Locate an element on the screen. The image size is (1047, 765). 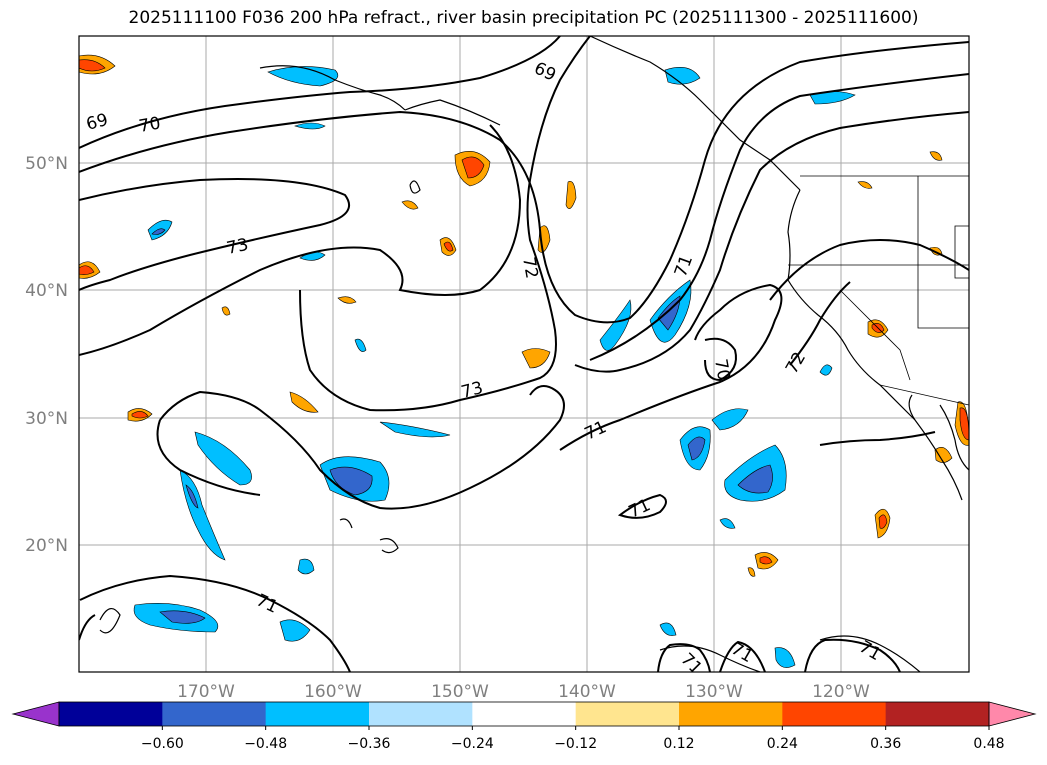
colorbar-tick-label: 0.12 is located at coordinates (678, 744).